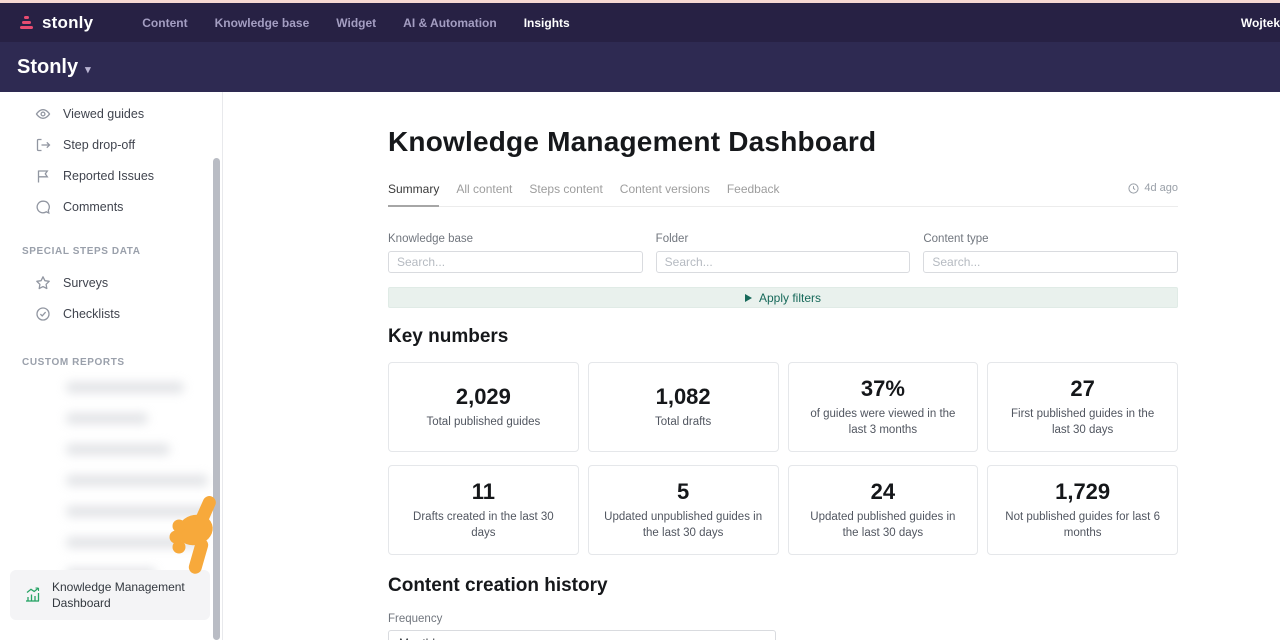  Describe the element at coordinates (450, 22) in the screenshot. I see `nav-item-ai-automation: AI & Automation` at that location.